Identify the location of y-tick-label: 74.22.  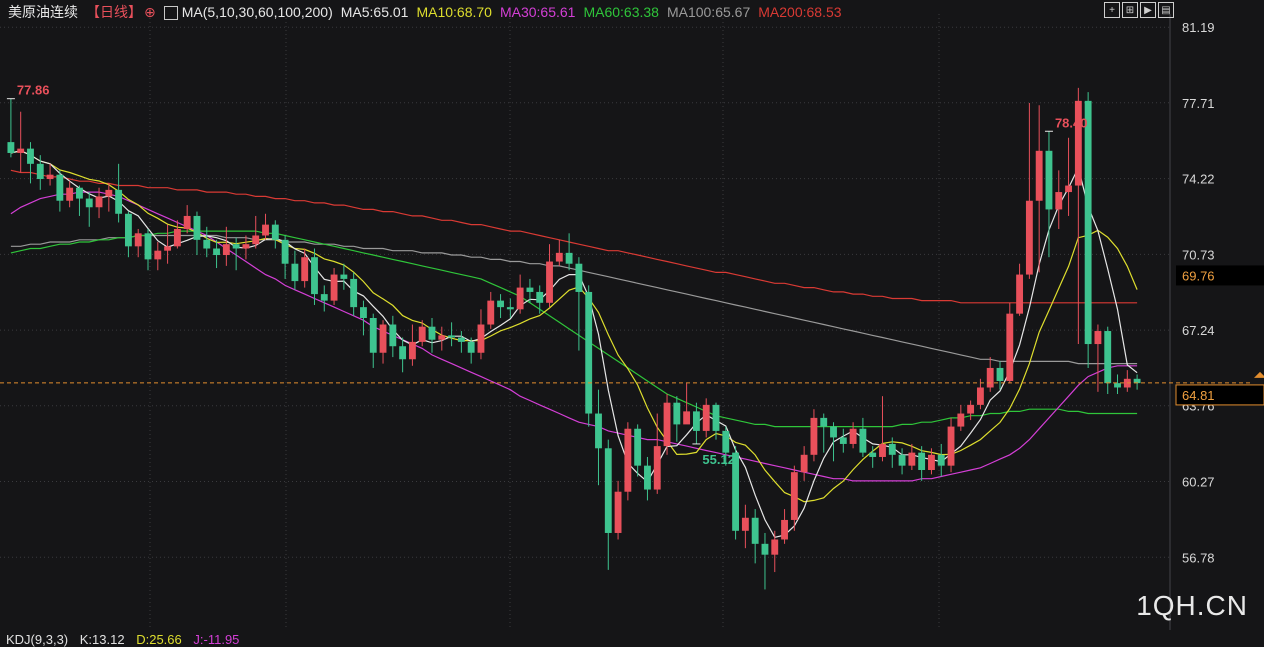
(1198, 179).